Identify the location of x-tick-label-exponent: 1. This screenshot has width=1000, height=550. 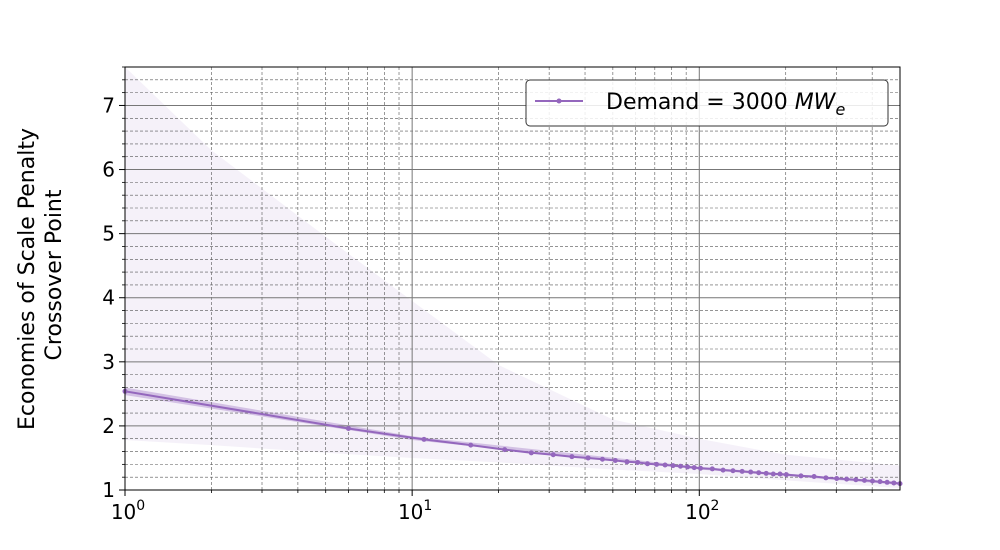
(427, 506).